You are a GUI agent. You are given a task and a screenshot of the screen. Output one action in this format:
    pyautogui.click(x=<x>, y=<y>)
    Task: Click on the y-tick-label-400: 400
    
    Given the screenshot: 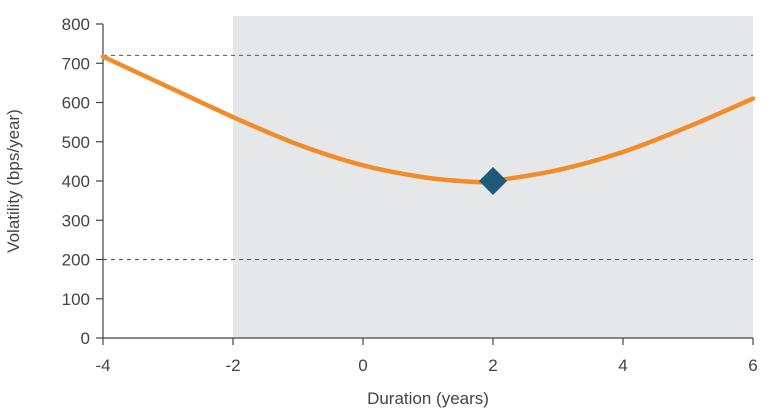 What is the action you would take?
    pyautogui.click(x=76, y=181)
    